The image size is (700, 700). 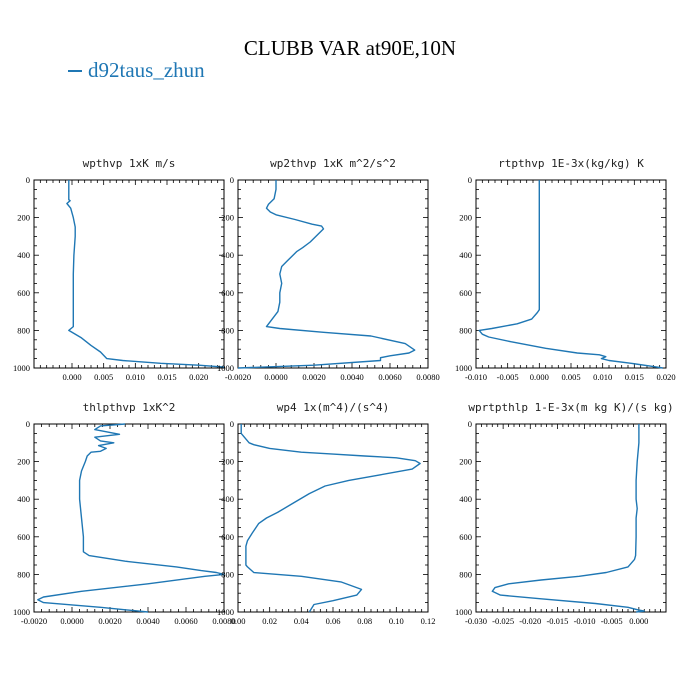 I want to click on legend: d92taus_zhun, so click(x=136, y=70).